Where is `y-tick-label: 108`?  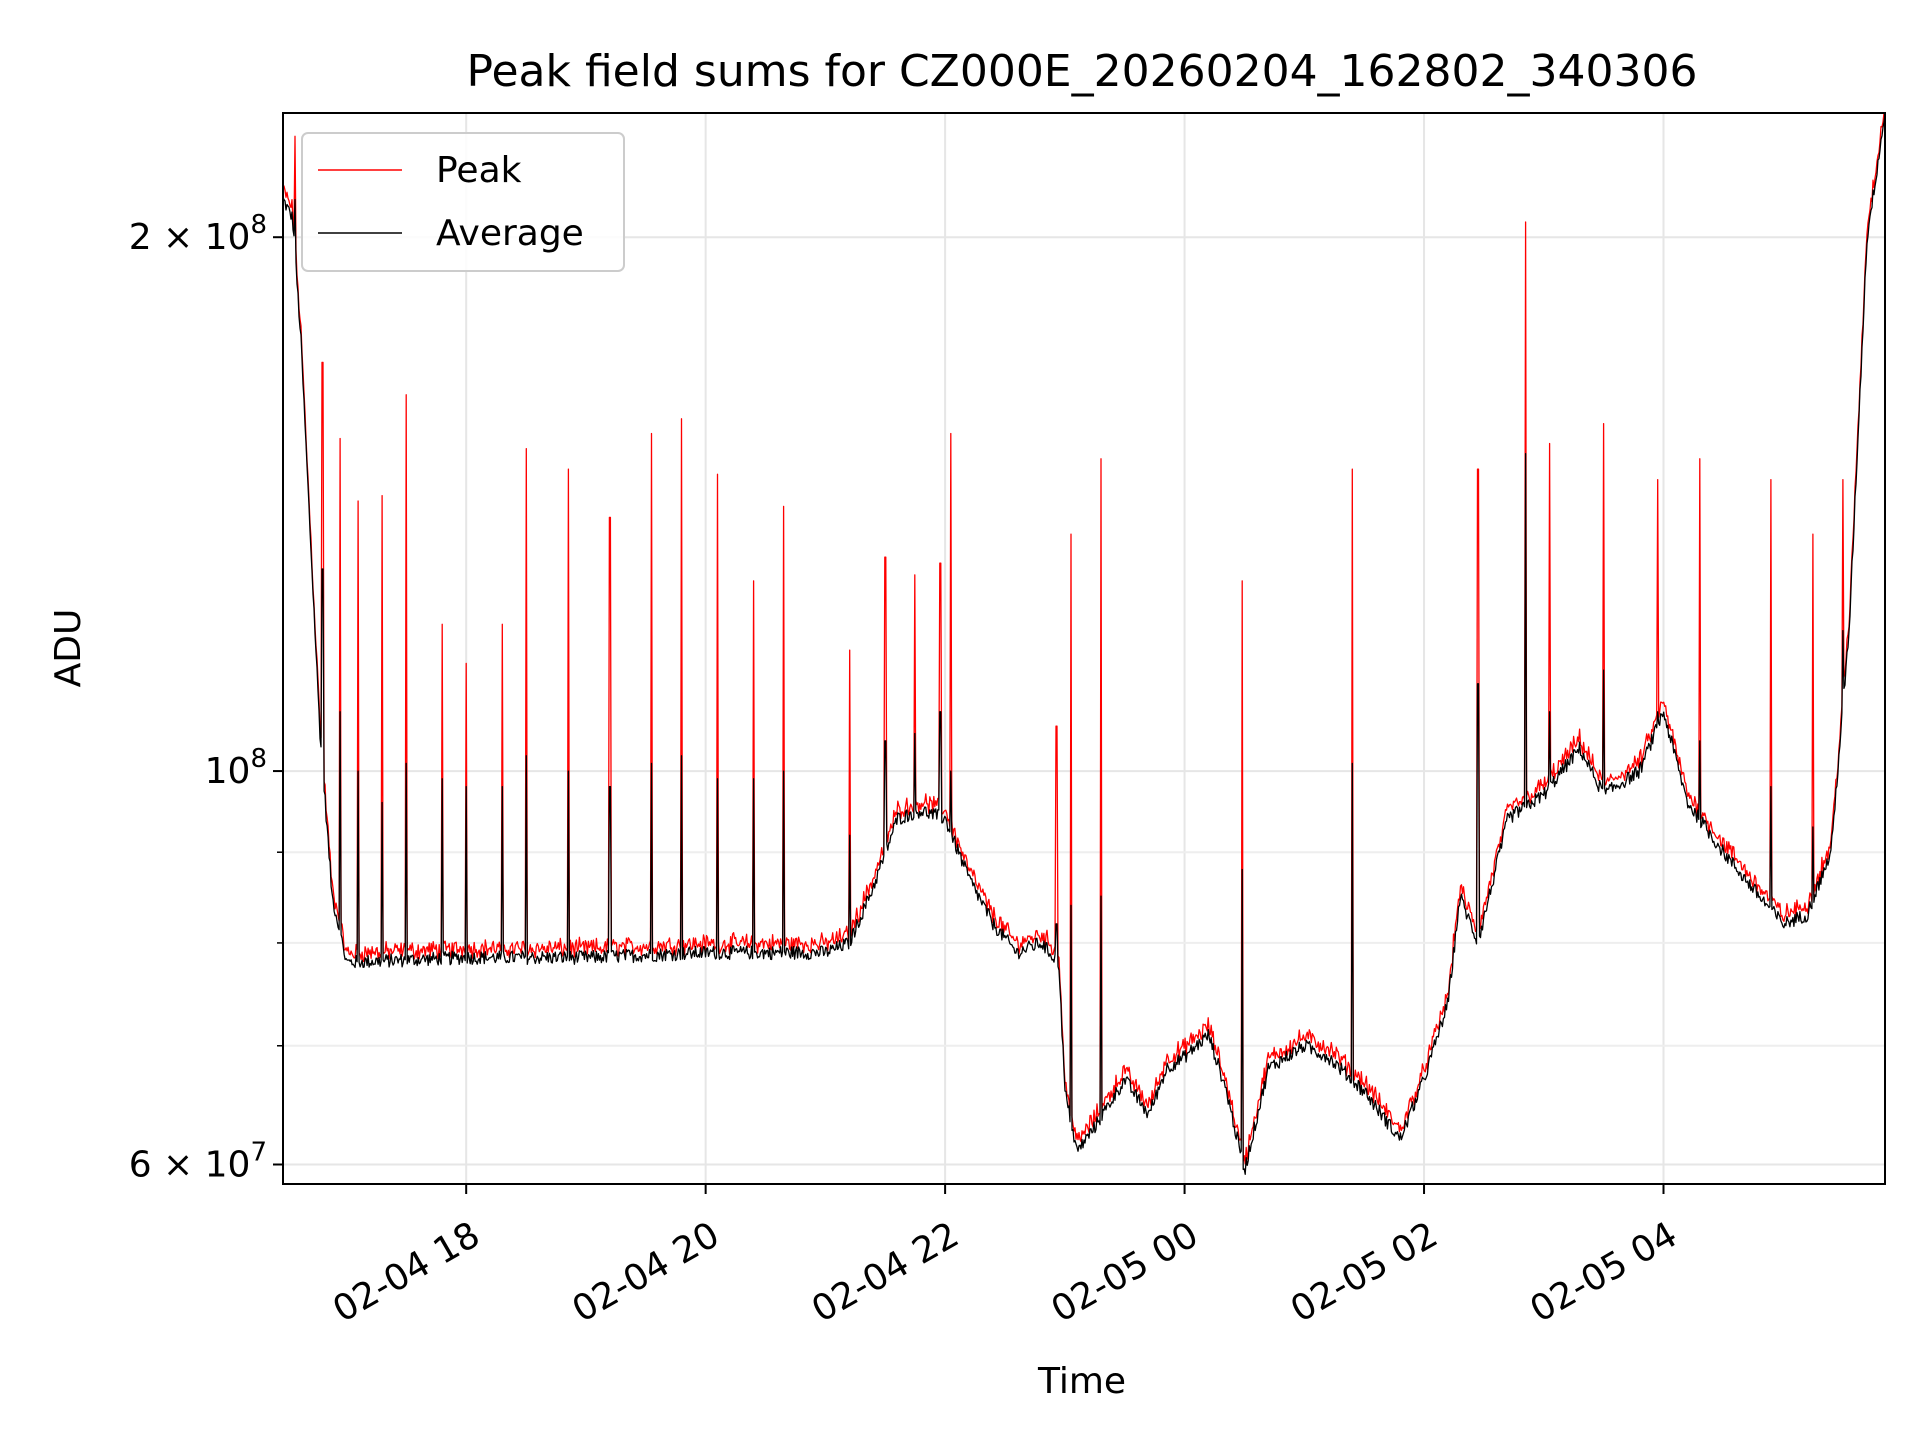 y-tick-label: 108 is located at coordinates (236, 768).